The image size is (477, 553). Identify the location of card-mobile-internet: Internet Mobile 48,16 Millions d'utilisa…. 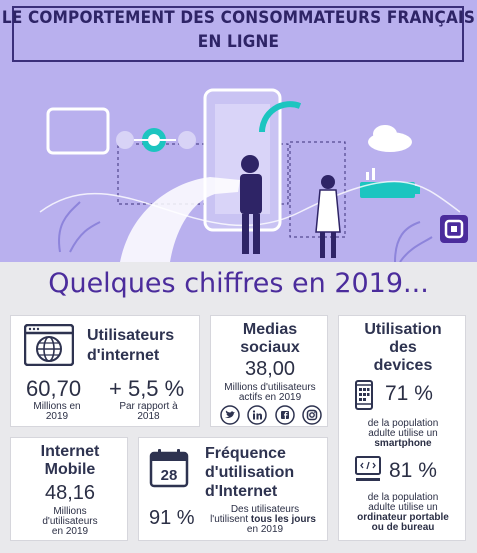
(69, 489).